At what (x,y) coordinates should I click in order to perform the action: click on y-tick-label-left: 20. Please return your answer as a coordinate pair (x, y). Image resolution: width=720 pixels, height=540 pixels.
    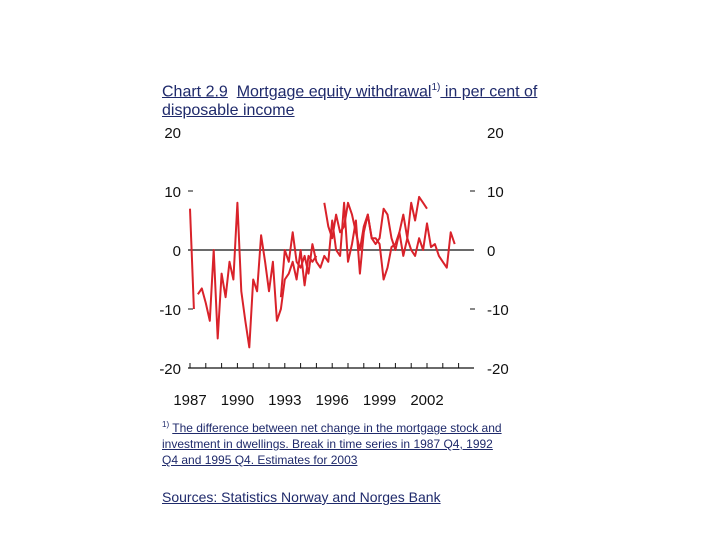
    Looking at the image, I should click on (172, 133).